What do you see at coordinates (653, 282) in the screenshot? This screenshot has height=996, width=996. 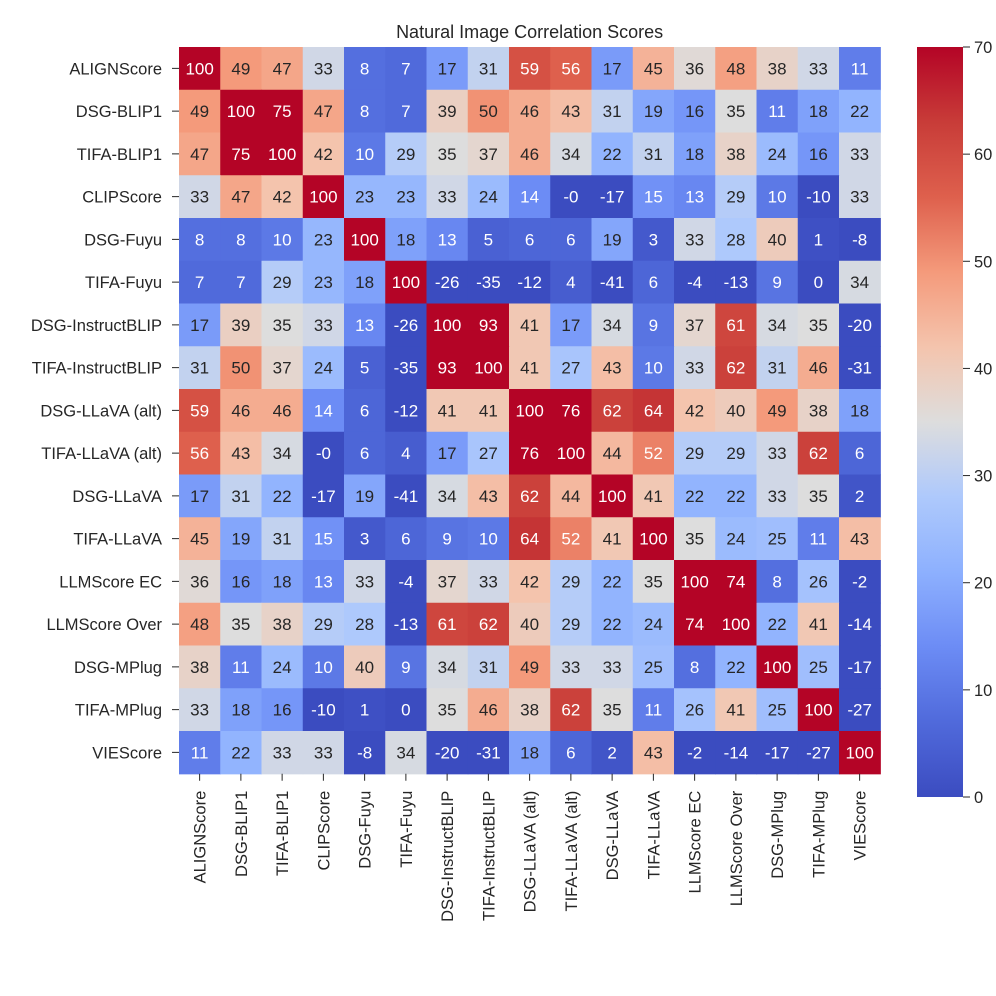 I see `cell-value-label: 6` at bounding box center [653, 282].